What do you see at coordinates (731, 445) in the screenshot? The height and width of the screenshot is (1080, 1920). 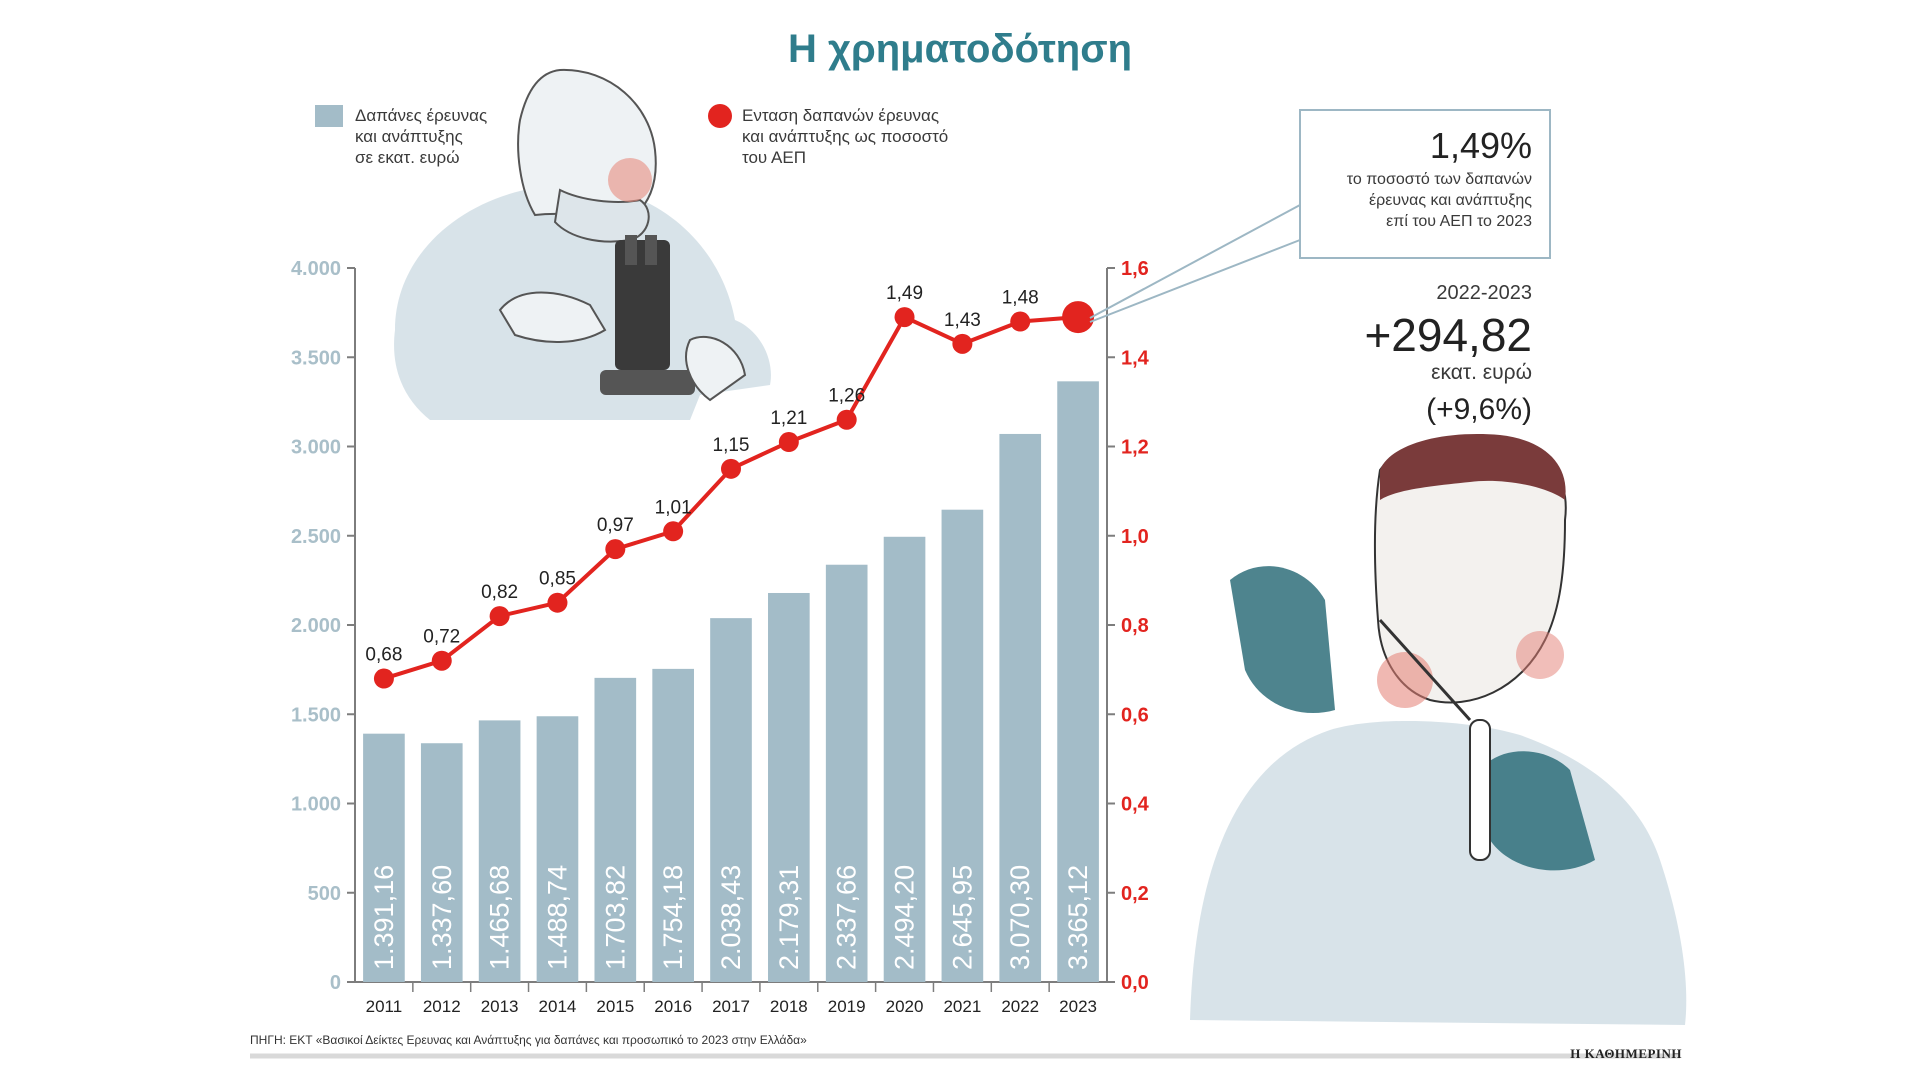 I see `intensity-point-label: 1,15` at bounding box center [731, 445].